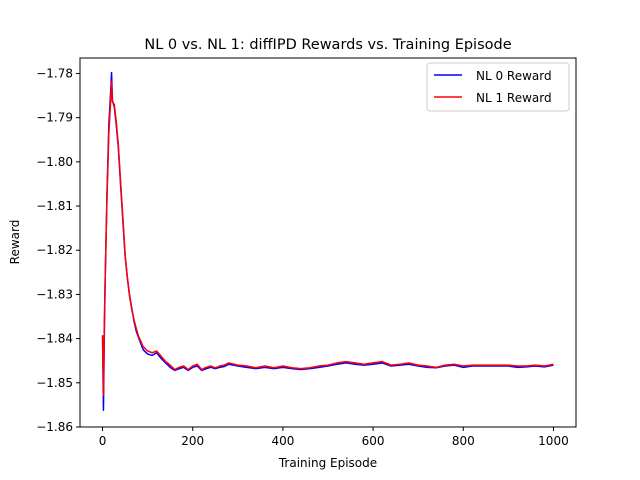 The width and height of the screenshot is (640, 480). What do you see at coordinates (54, 118) in the screenshot?
I see `y-tick-label: −1.79` at bounding box center [54, 118].